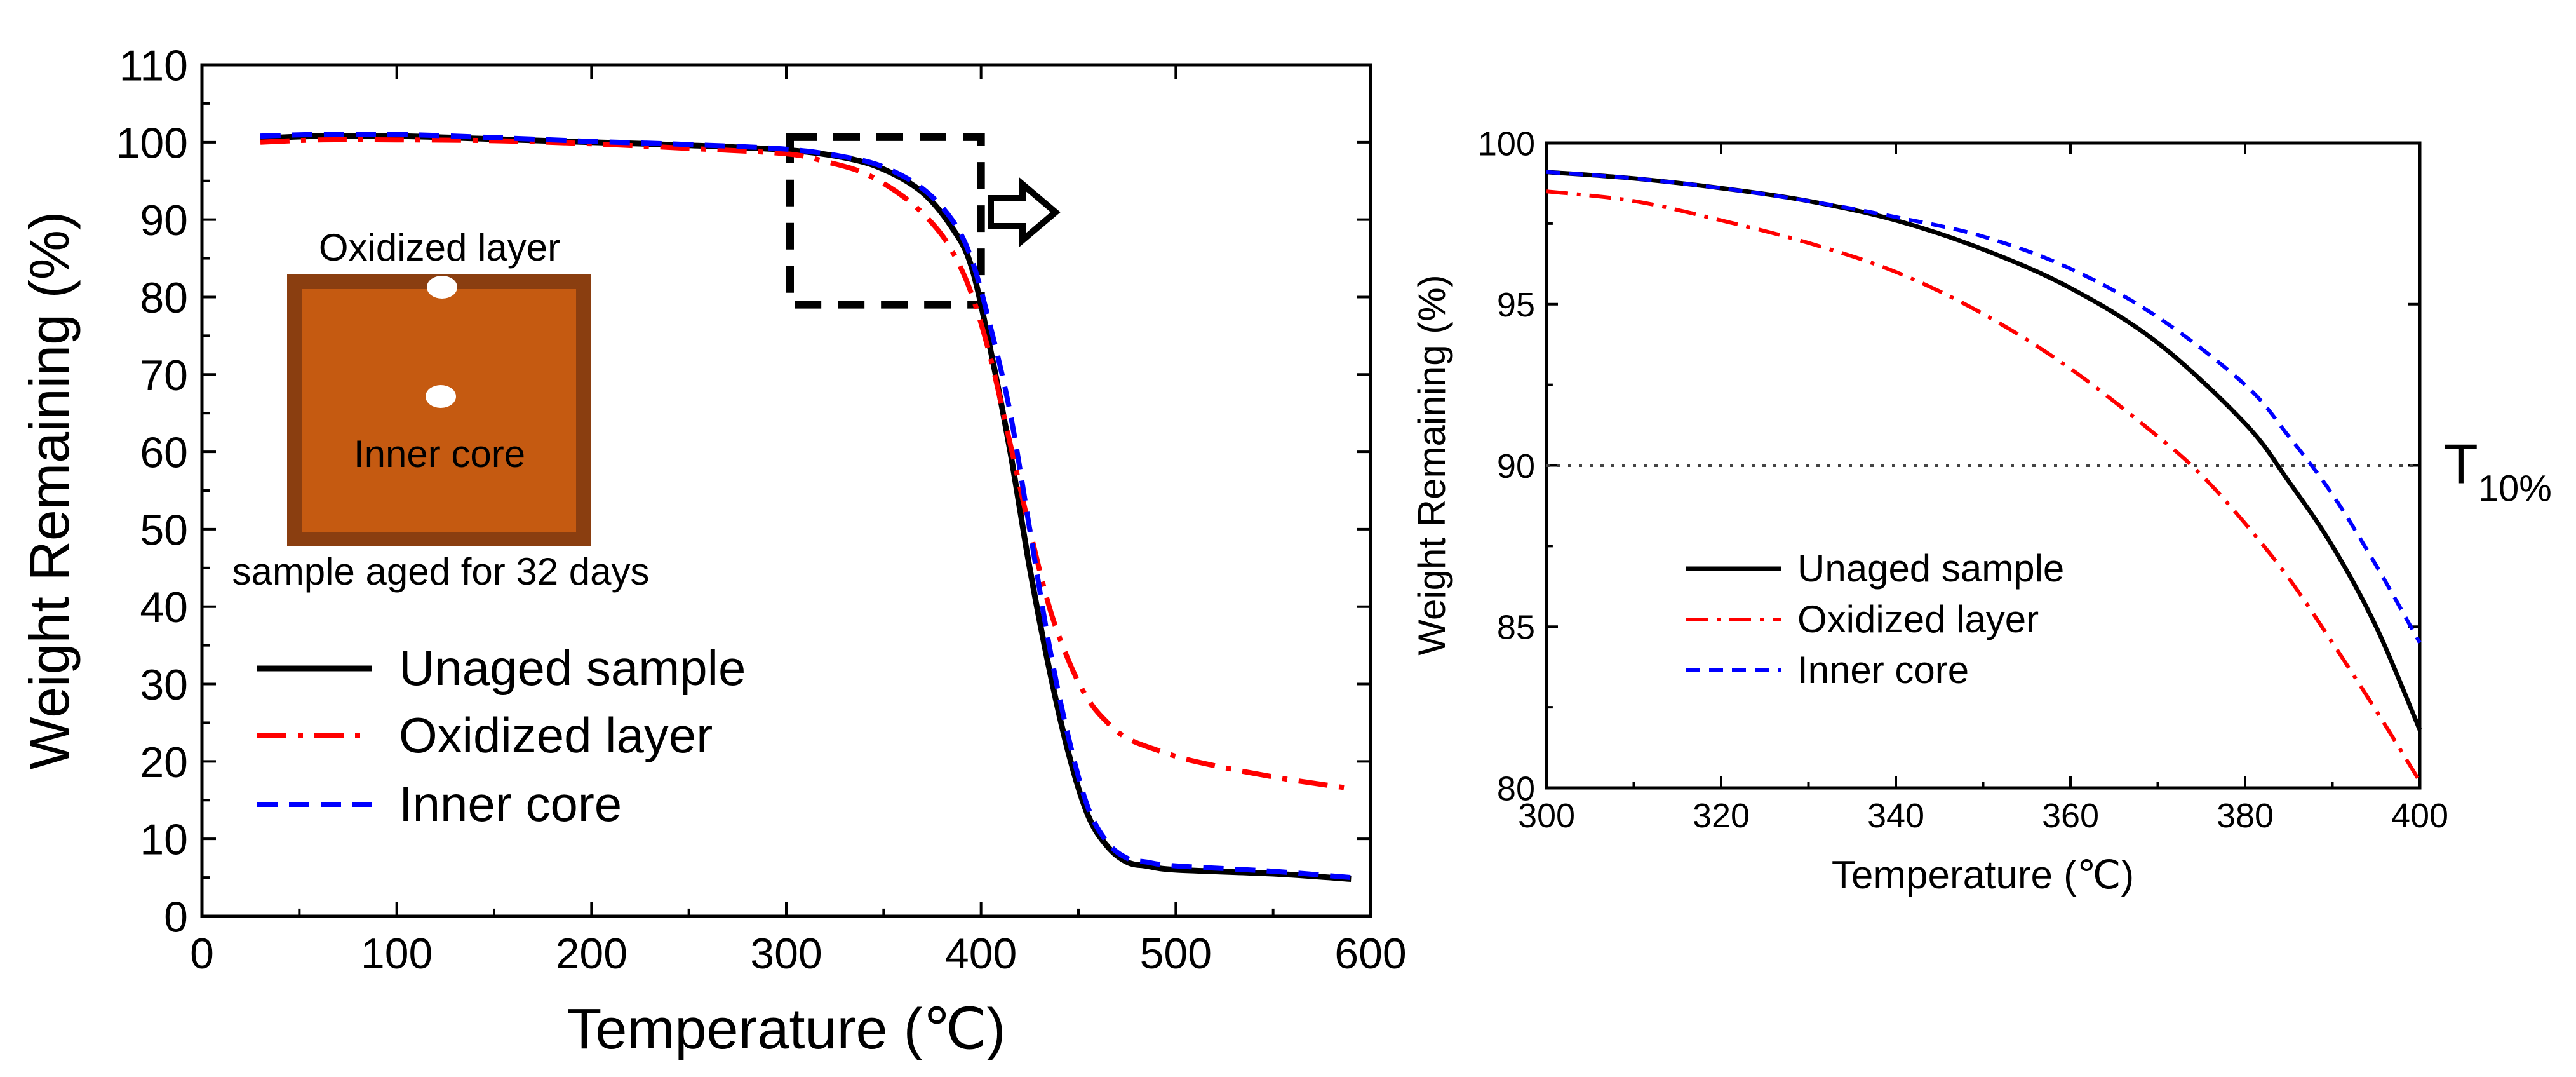 The height and width of the screenshot is (1077, 2576). I want to click on inset-top-sample-point, so click(442, 287).